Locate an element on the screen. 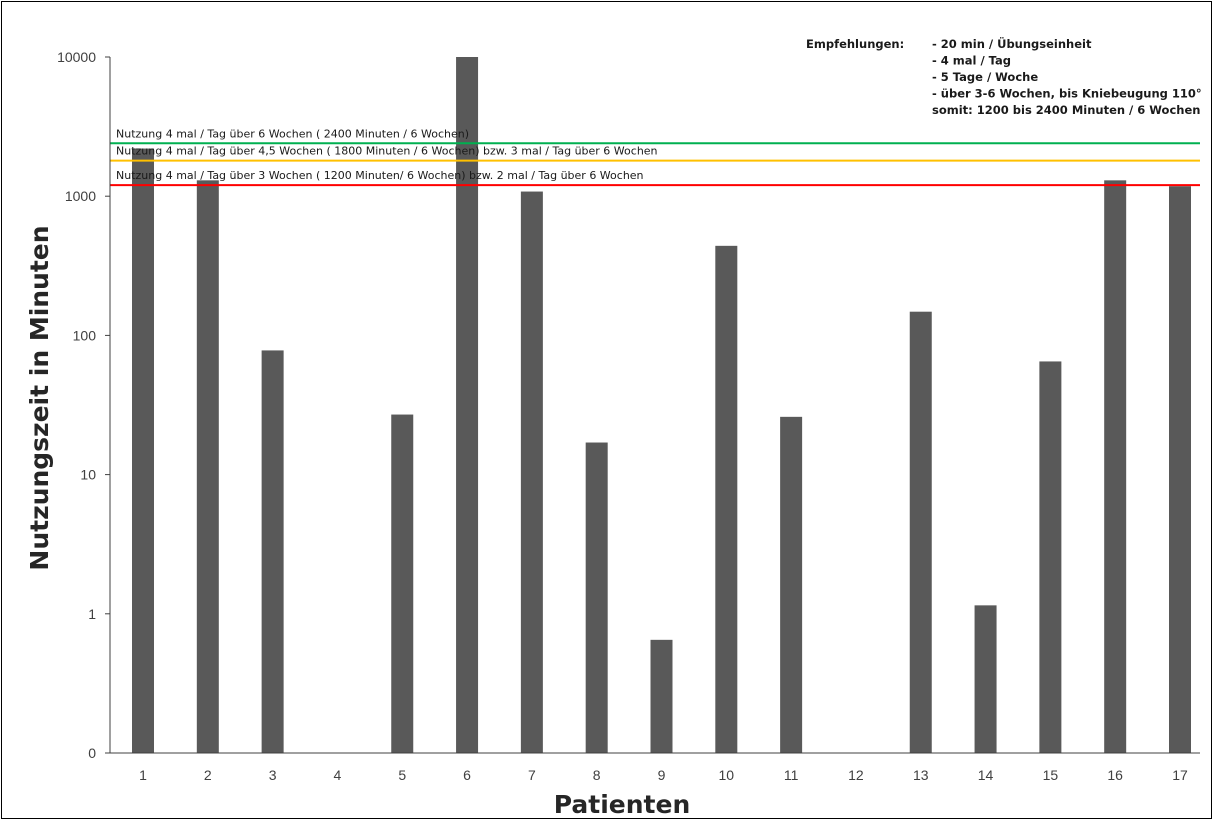  x-tick-label: 9 is located at coordinates (662, 775).